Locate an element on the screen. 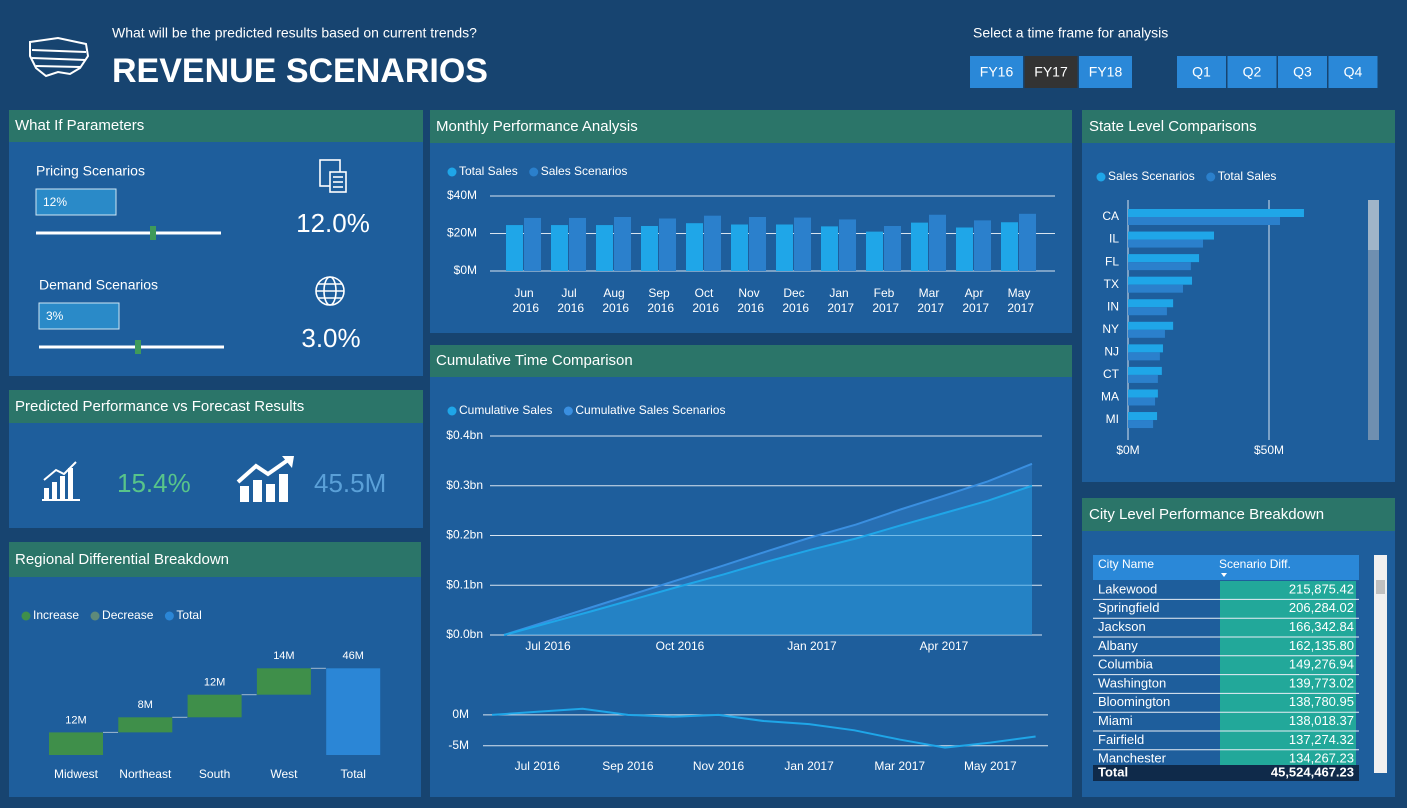 This screenshot has height=808, width=1407. column-header: Scenario Diff. is located at coordinates (1255, 564).